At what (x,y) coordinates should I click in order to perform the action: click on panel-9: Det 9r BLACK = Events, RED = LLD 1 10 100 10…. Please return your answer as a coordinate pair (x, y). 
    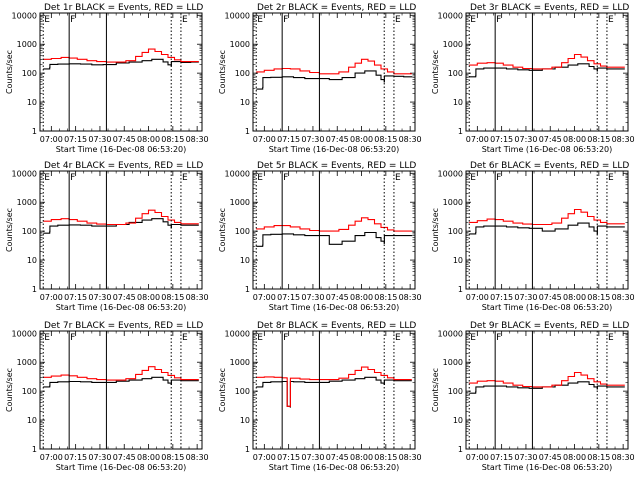
    Looking at the image, I should click on (533, 396).